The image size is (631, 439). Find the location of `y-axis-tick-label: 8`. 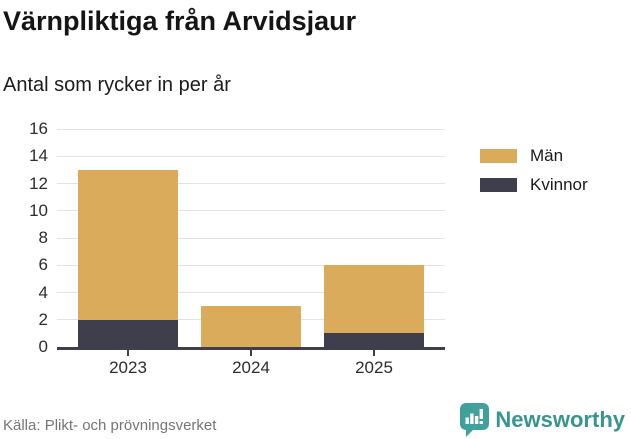

y-axis-tick-label: 8 is located at coordinates (43, 237).